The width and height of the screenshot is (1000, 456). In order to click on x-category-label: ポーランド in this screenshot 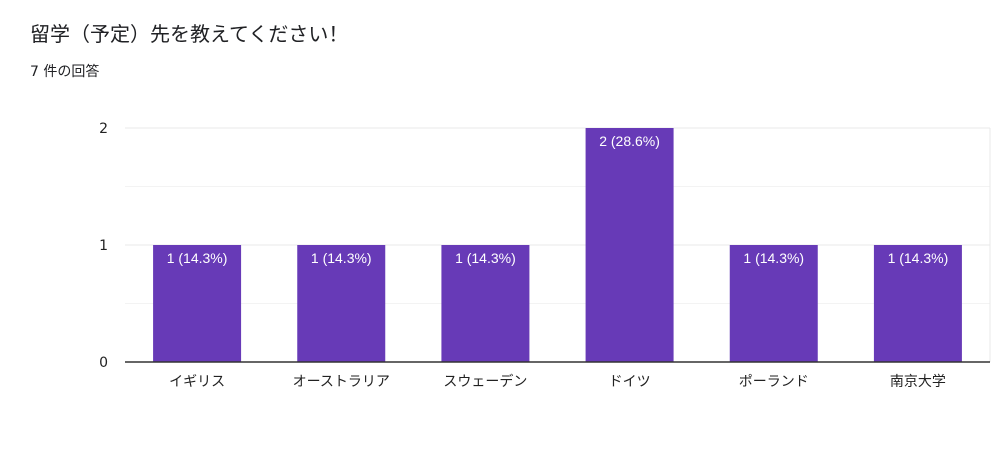, I will do `click(774, 382)`.